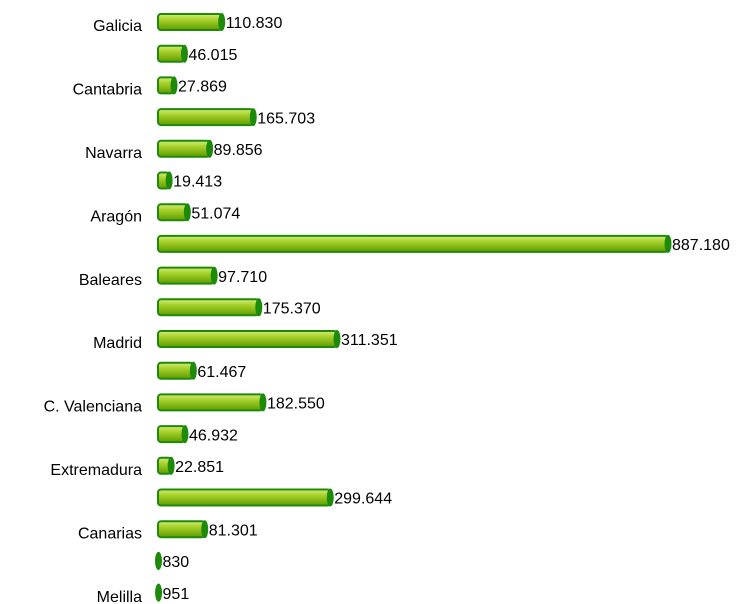 The image size is (746, 604). Describe the element at coordinates (238, 150) in the screenshot. I see `value-label: 89.856` at that location.